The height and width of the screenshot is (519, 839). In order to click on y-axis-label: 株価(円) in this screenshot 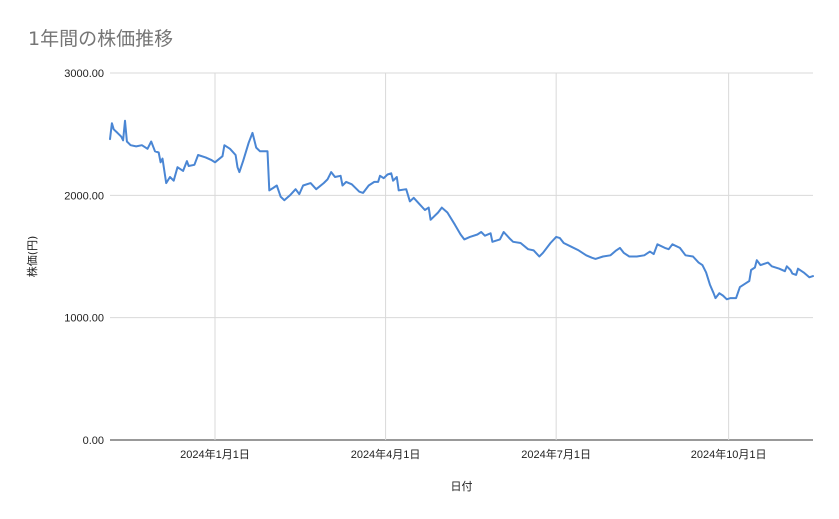, I will do `click(32, 257)`.